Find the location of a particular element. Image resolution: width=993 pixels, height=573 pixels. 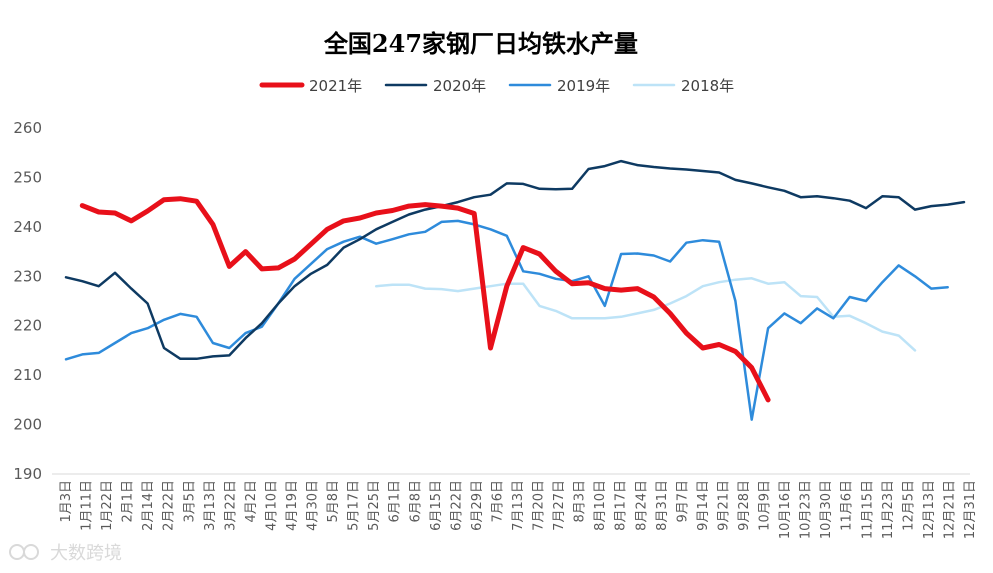

x-tick-label: 1月3日 is located at coordinates (66, 501).